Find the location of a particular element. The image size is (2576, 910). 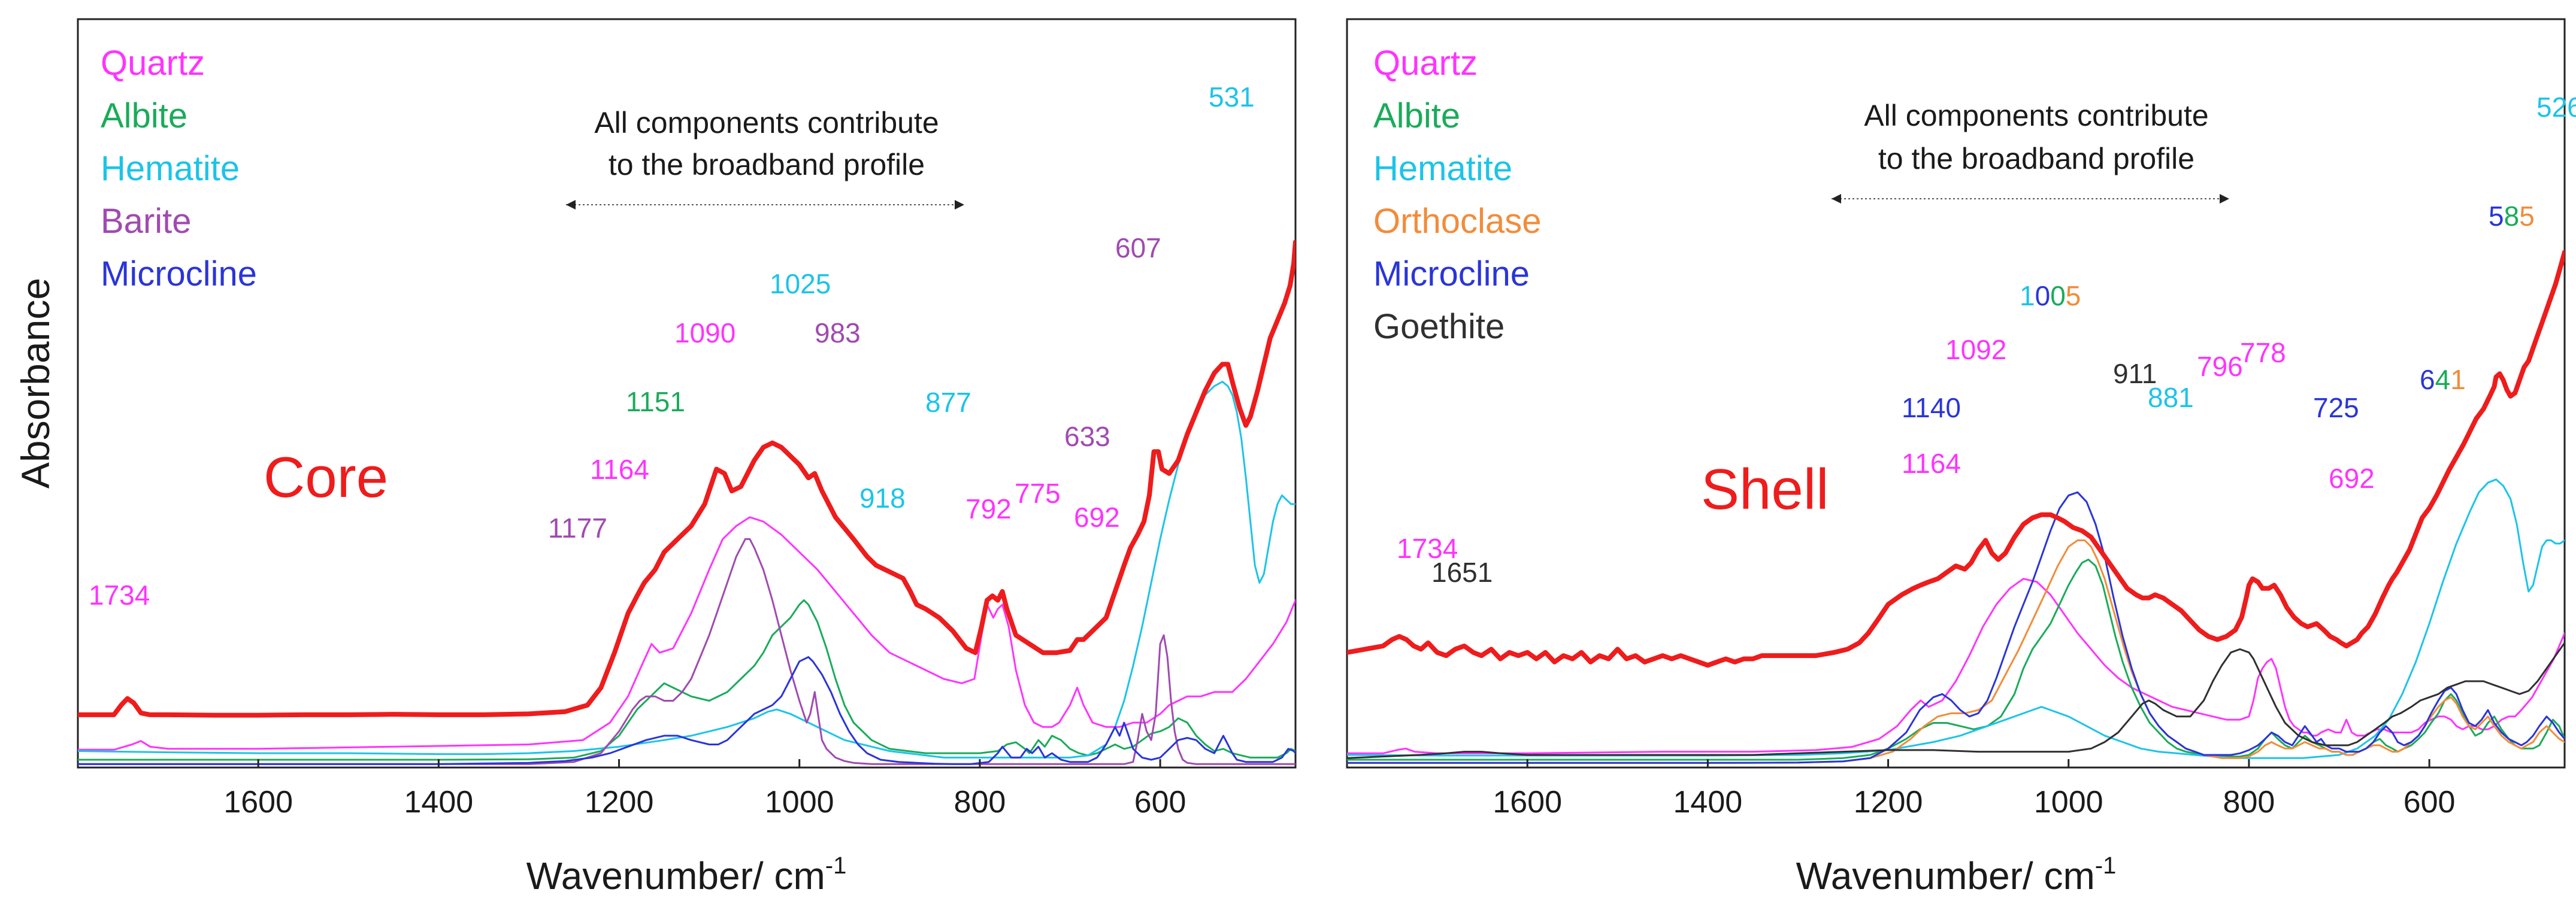

peak-label-part: 531 is located at coordinates (1232, 97).